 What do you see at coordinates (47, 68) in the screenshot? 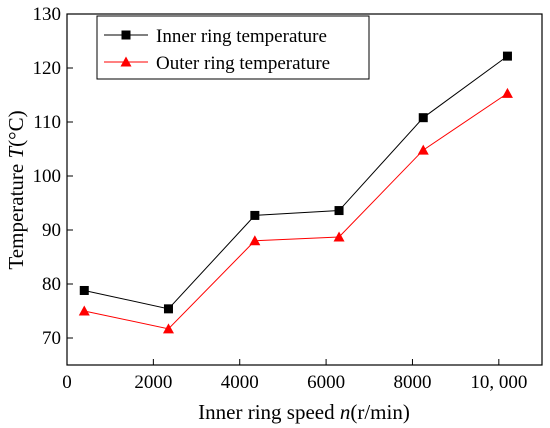
I see `y-tick-label: 120` at bounding box center [47, 68].